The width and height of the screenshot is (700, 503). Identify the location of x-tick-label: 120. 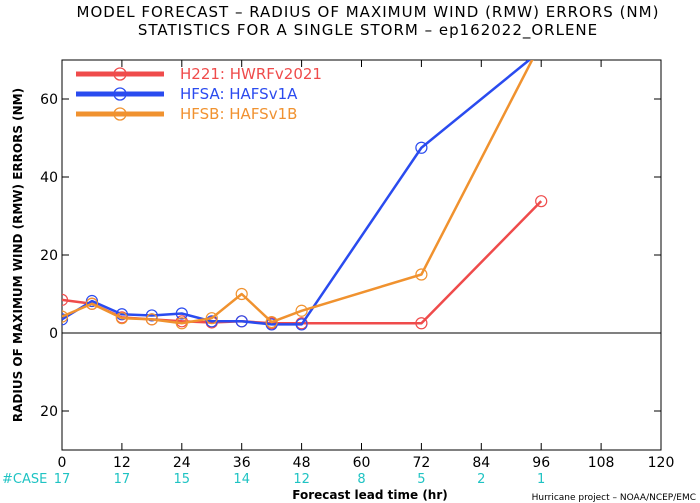
(661, 463).